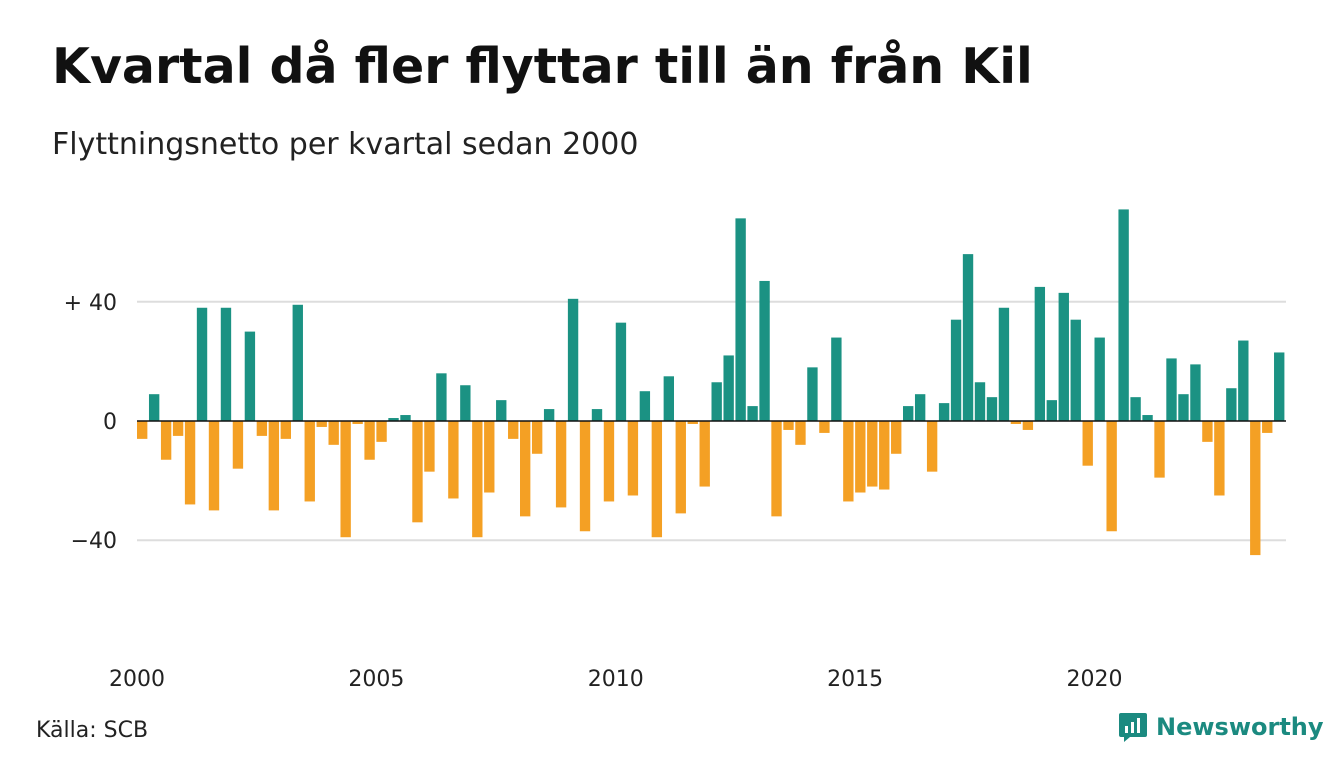 The image size is (1340, 780). What do you see at coordinates (376, 679) in the screenshot?
I see `x-tick-label: 2005` at bounding box center [376, 679].